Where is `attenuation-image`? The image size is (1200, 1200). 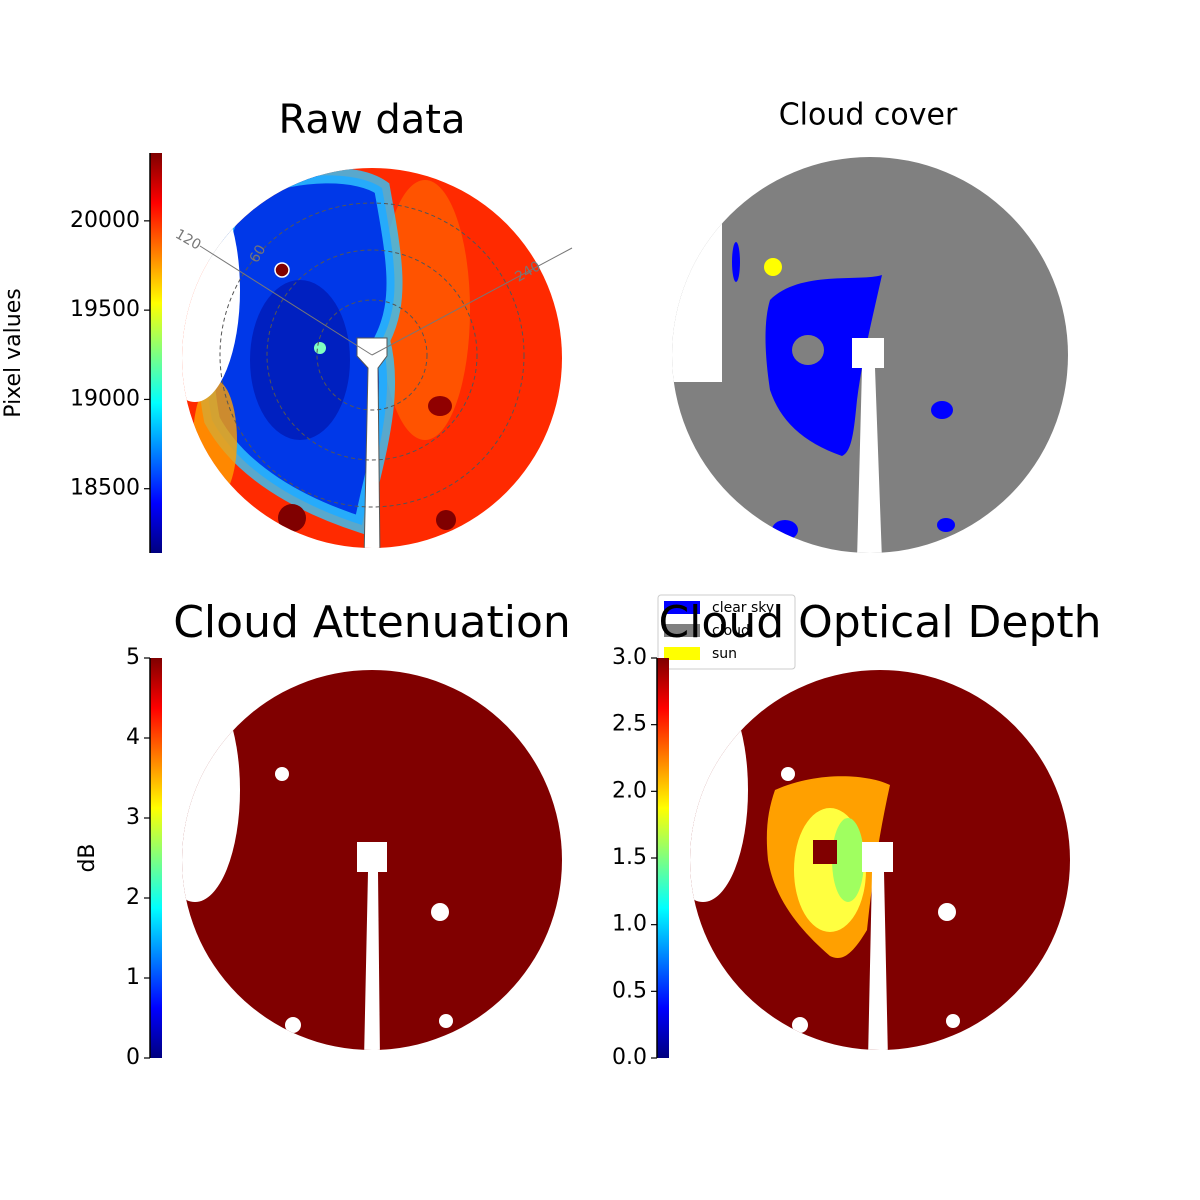 attenuation-image is located at coordinates (372, 860).